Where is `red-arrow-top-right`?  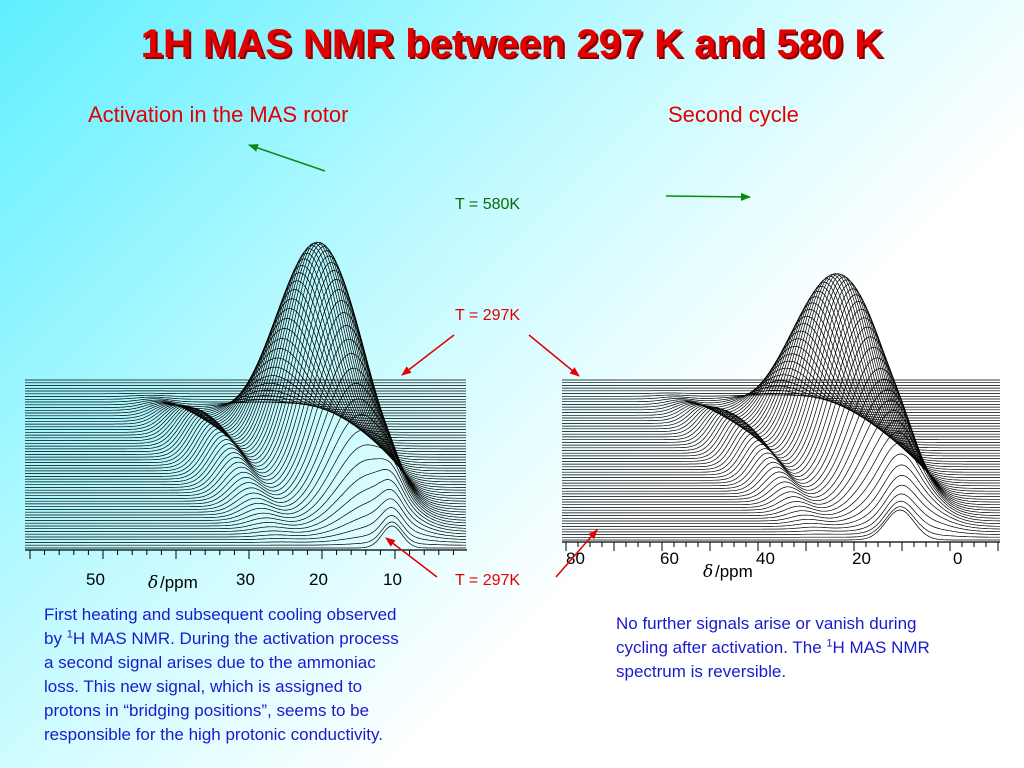
red-arrow-top-right is located at coordinates (554, 355).